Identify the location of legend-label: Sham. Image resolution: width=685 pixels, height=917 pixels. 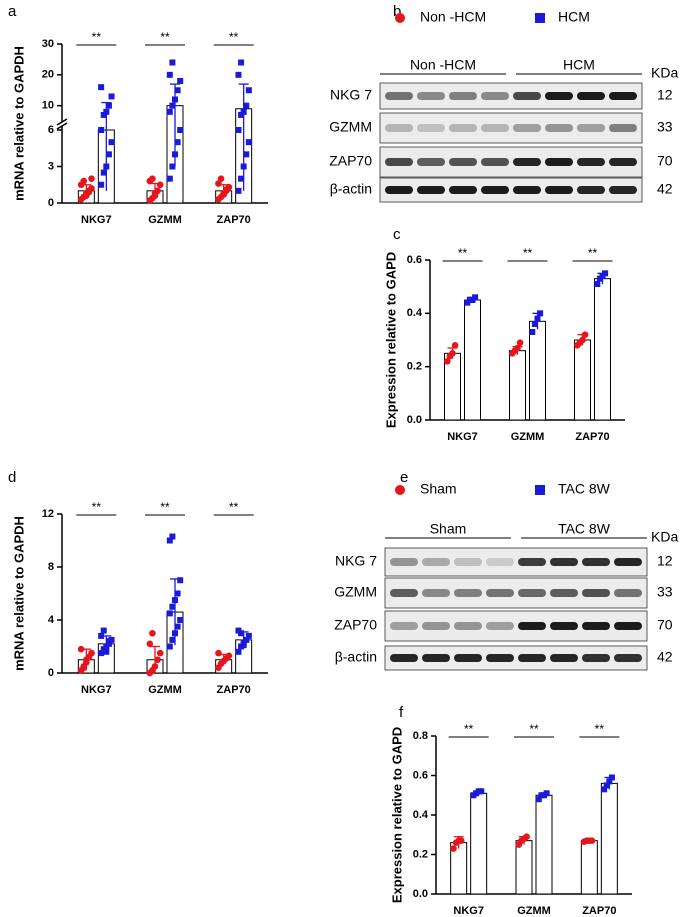
(438, 489).